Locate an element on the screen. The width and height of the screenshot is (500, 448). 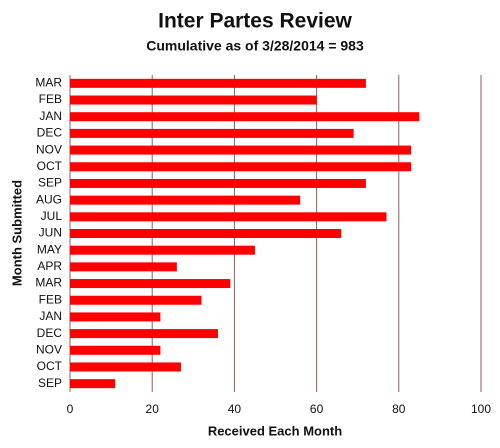
chart-subtitle: Cumulative as of 3/28/2014 = 983 is located at coordinates (255, 46).